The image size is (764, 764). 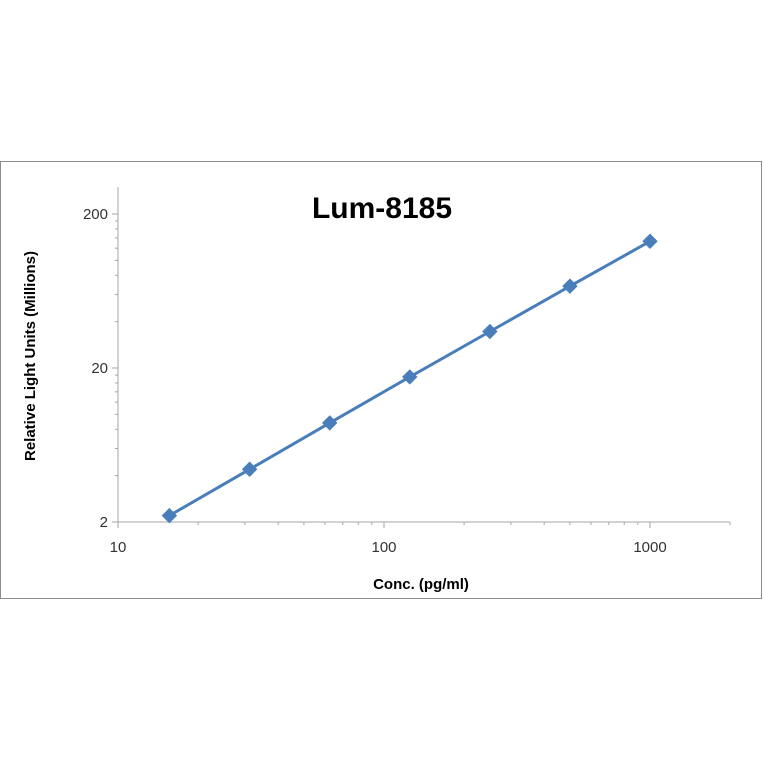 I want to click on x-tick-label: 100, so click(x=383, y=547).